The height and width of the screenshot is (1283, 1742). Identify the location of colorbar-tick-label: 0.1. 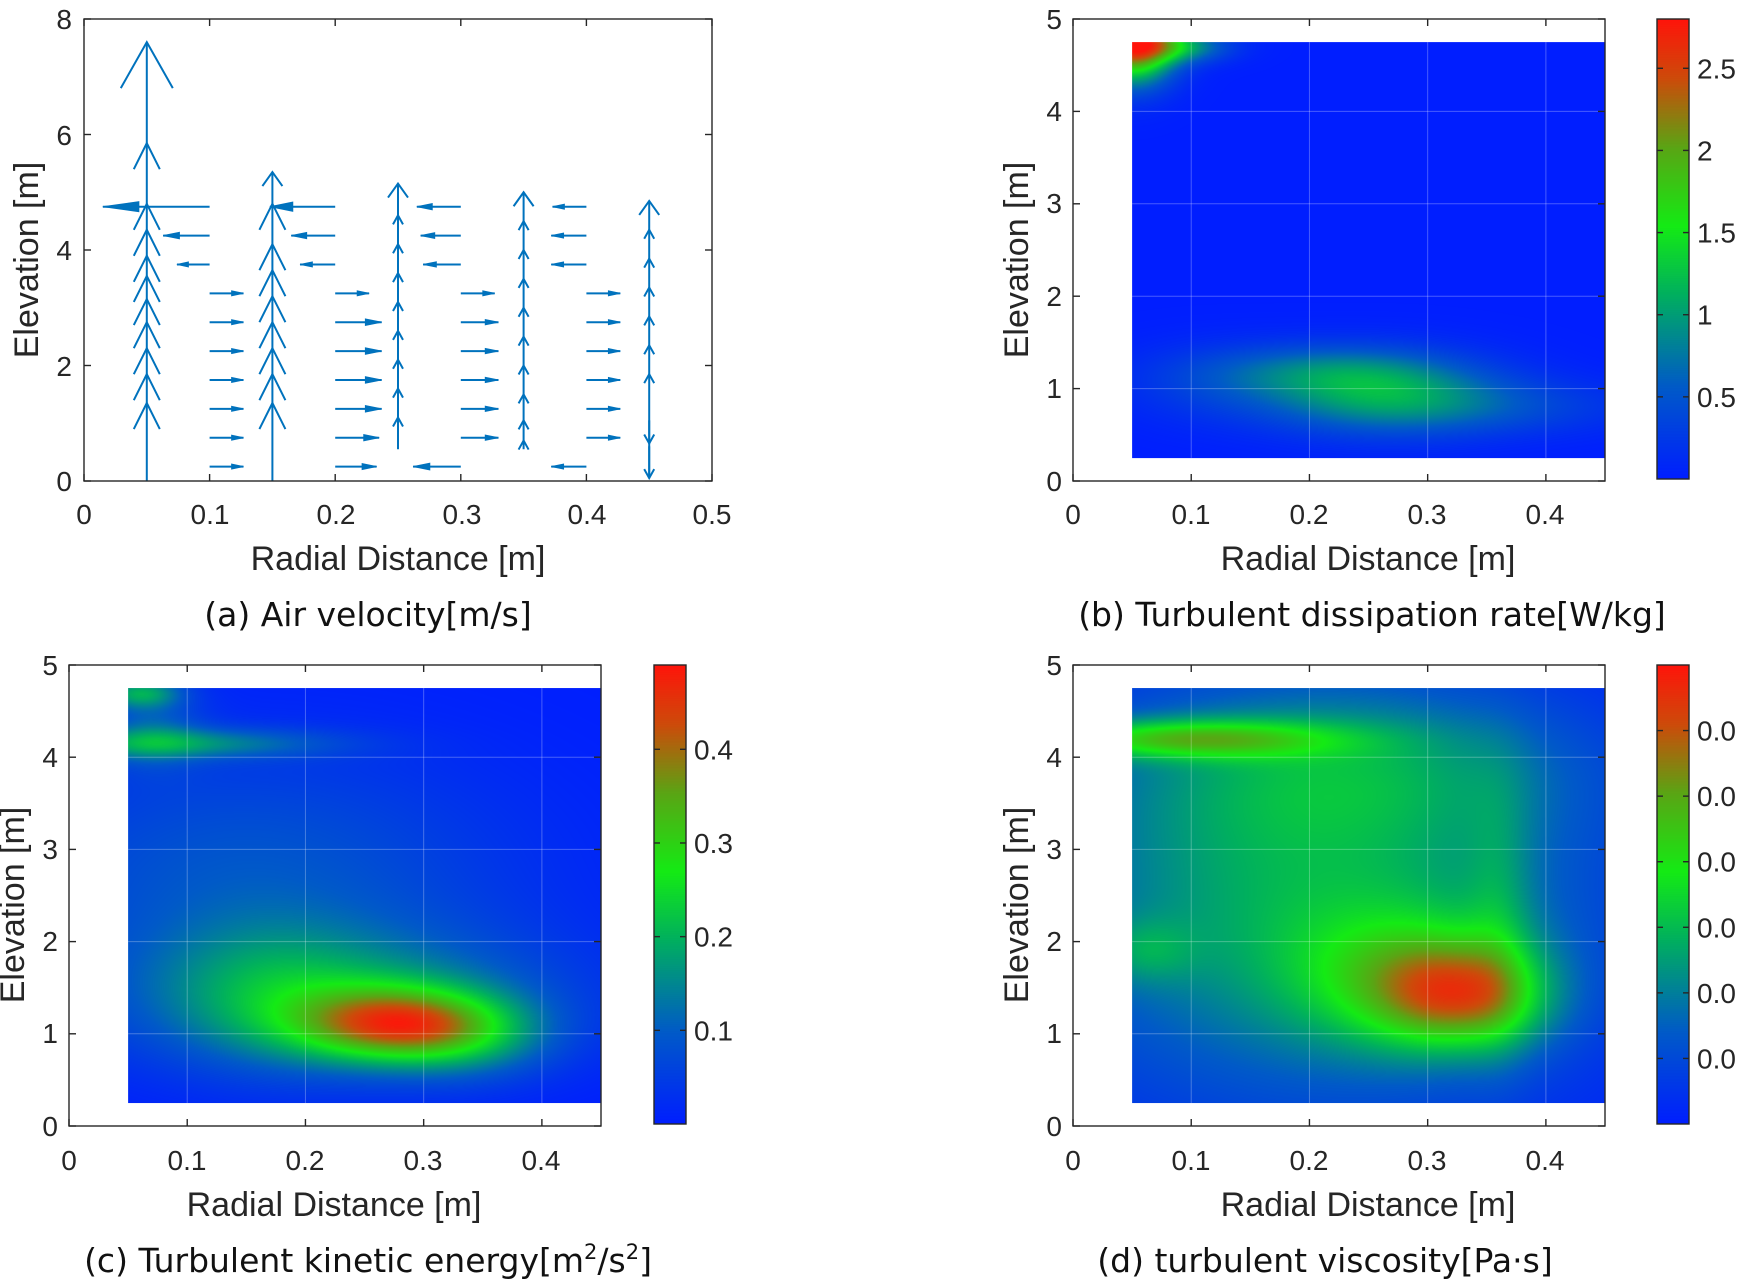
(713, 1030).